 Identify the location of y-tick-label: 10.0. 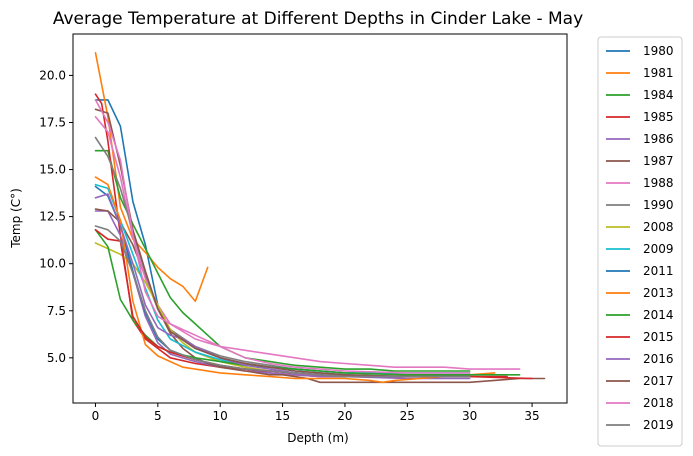
(52, 264).